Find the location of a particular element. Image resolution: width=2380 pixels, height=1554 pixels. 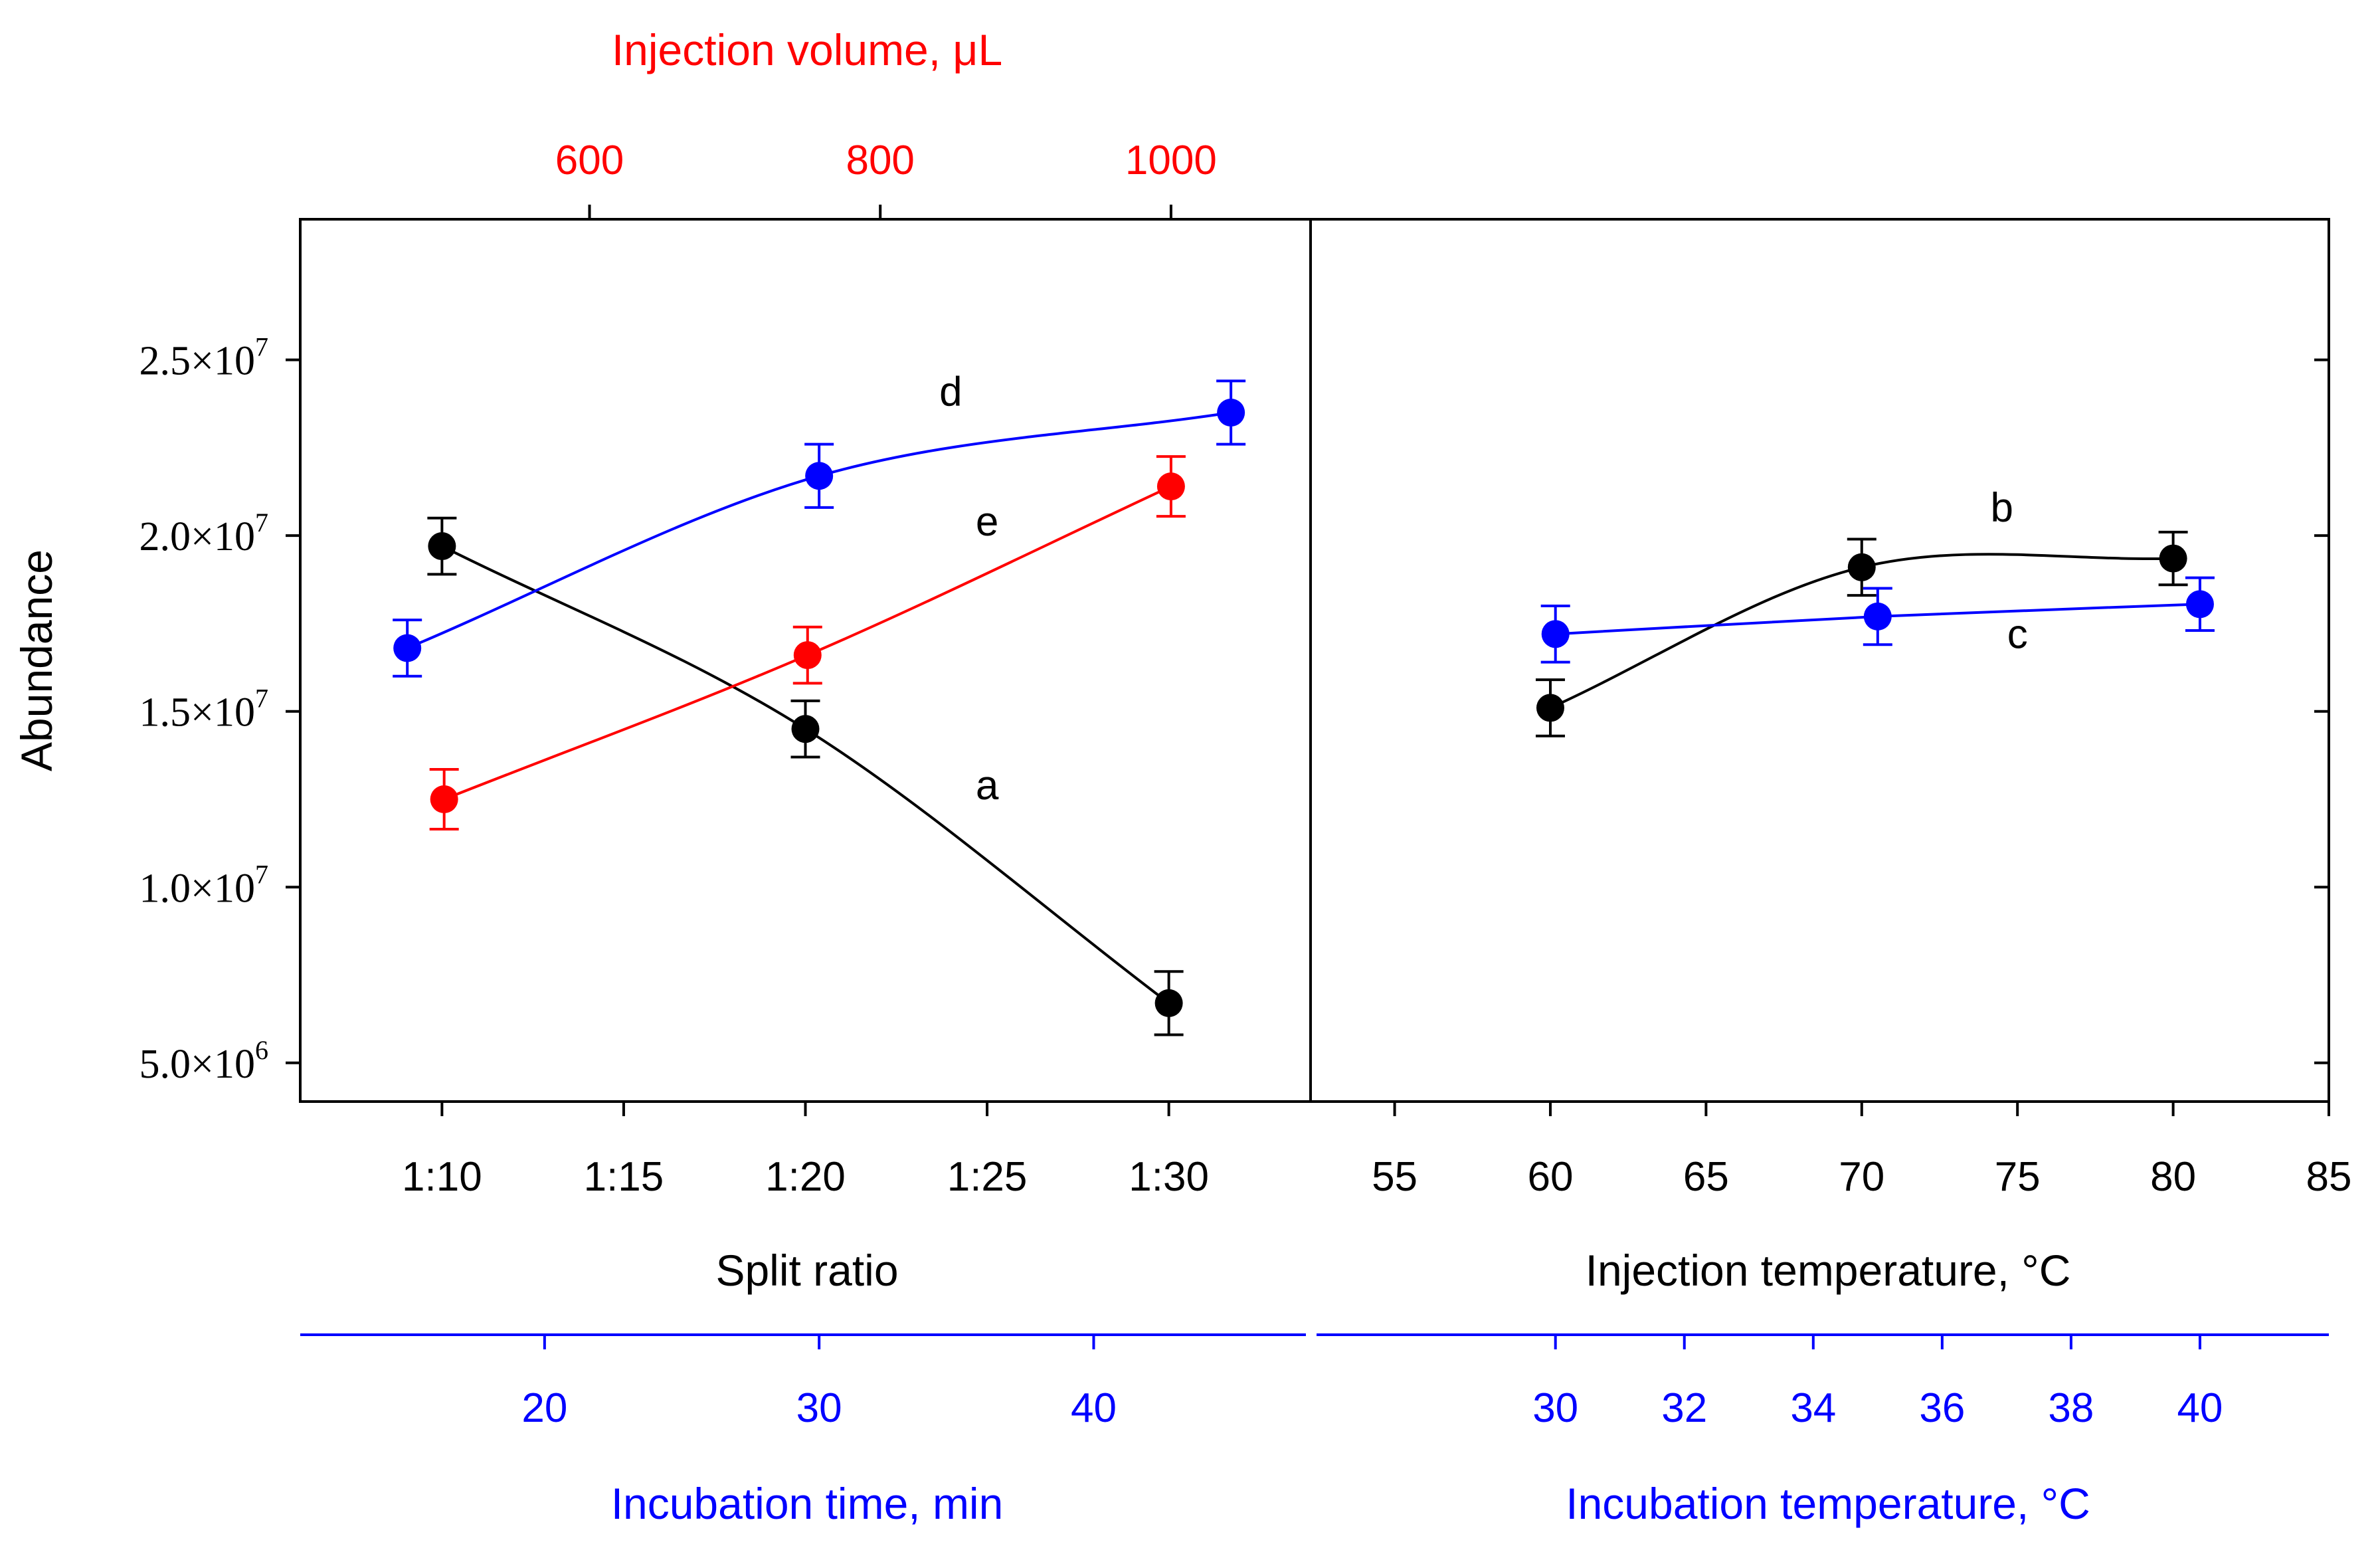

right-x-axis-title: Injection temperature, °C is located at coordinates (1828, 1270).